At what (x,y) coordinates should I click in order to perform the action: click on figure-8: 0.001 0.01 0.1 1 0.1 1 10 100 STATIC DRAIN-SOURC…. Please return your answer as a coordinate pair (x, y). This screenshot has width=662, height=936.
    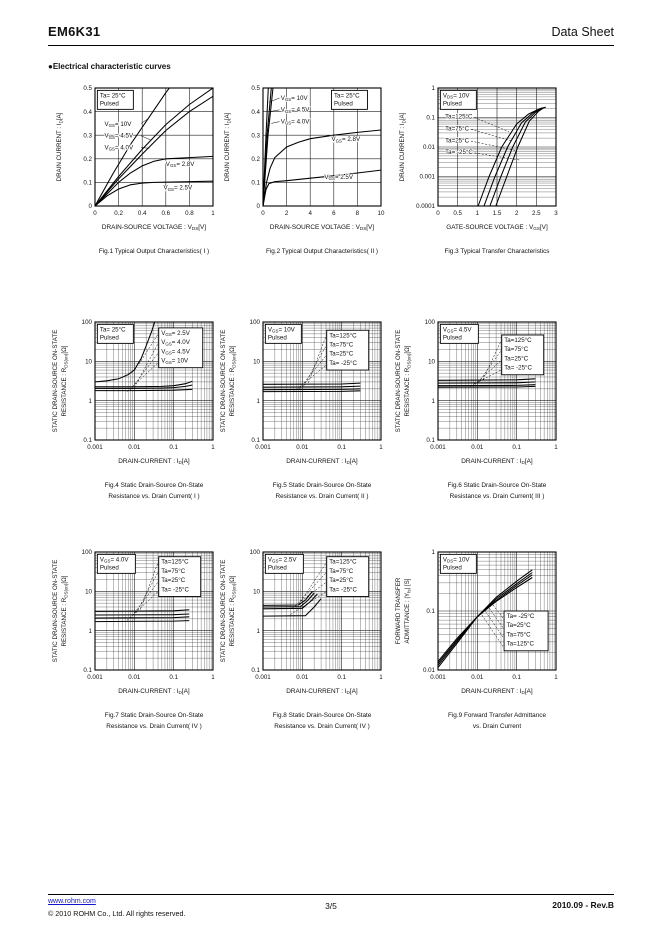
    Looking at the image, I should click on (293, 641).